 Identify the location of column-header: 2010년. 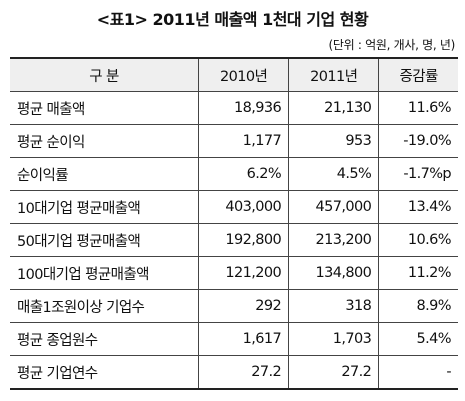
(243, 74).